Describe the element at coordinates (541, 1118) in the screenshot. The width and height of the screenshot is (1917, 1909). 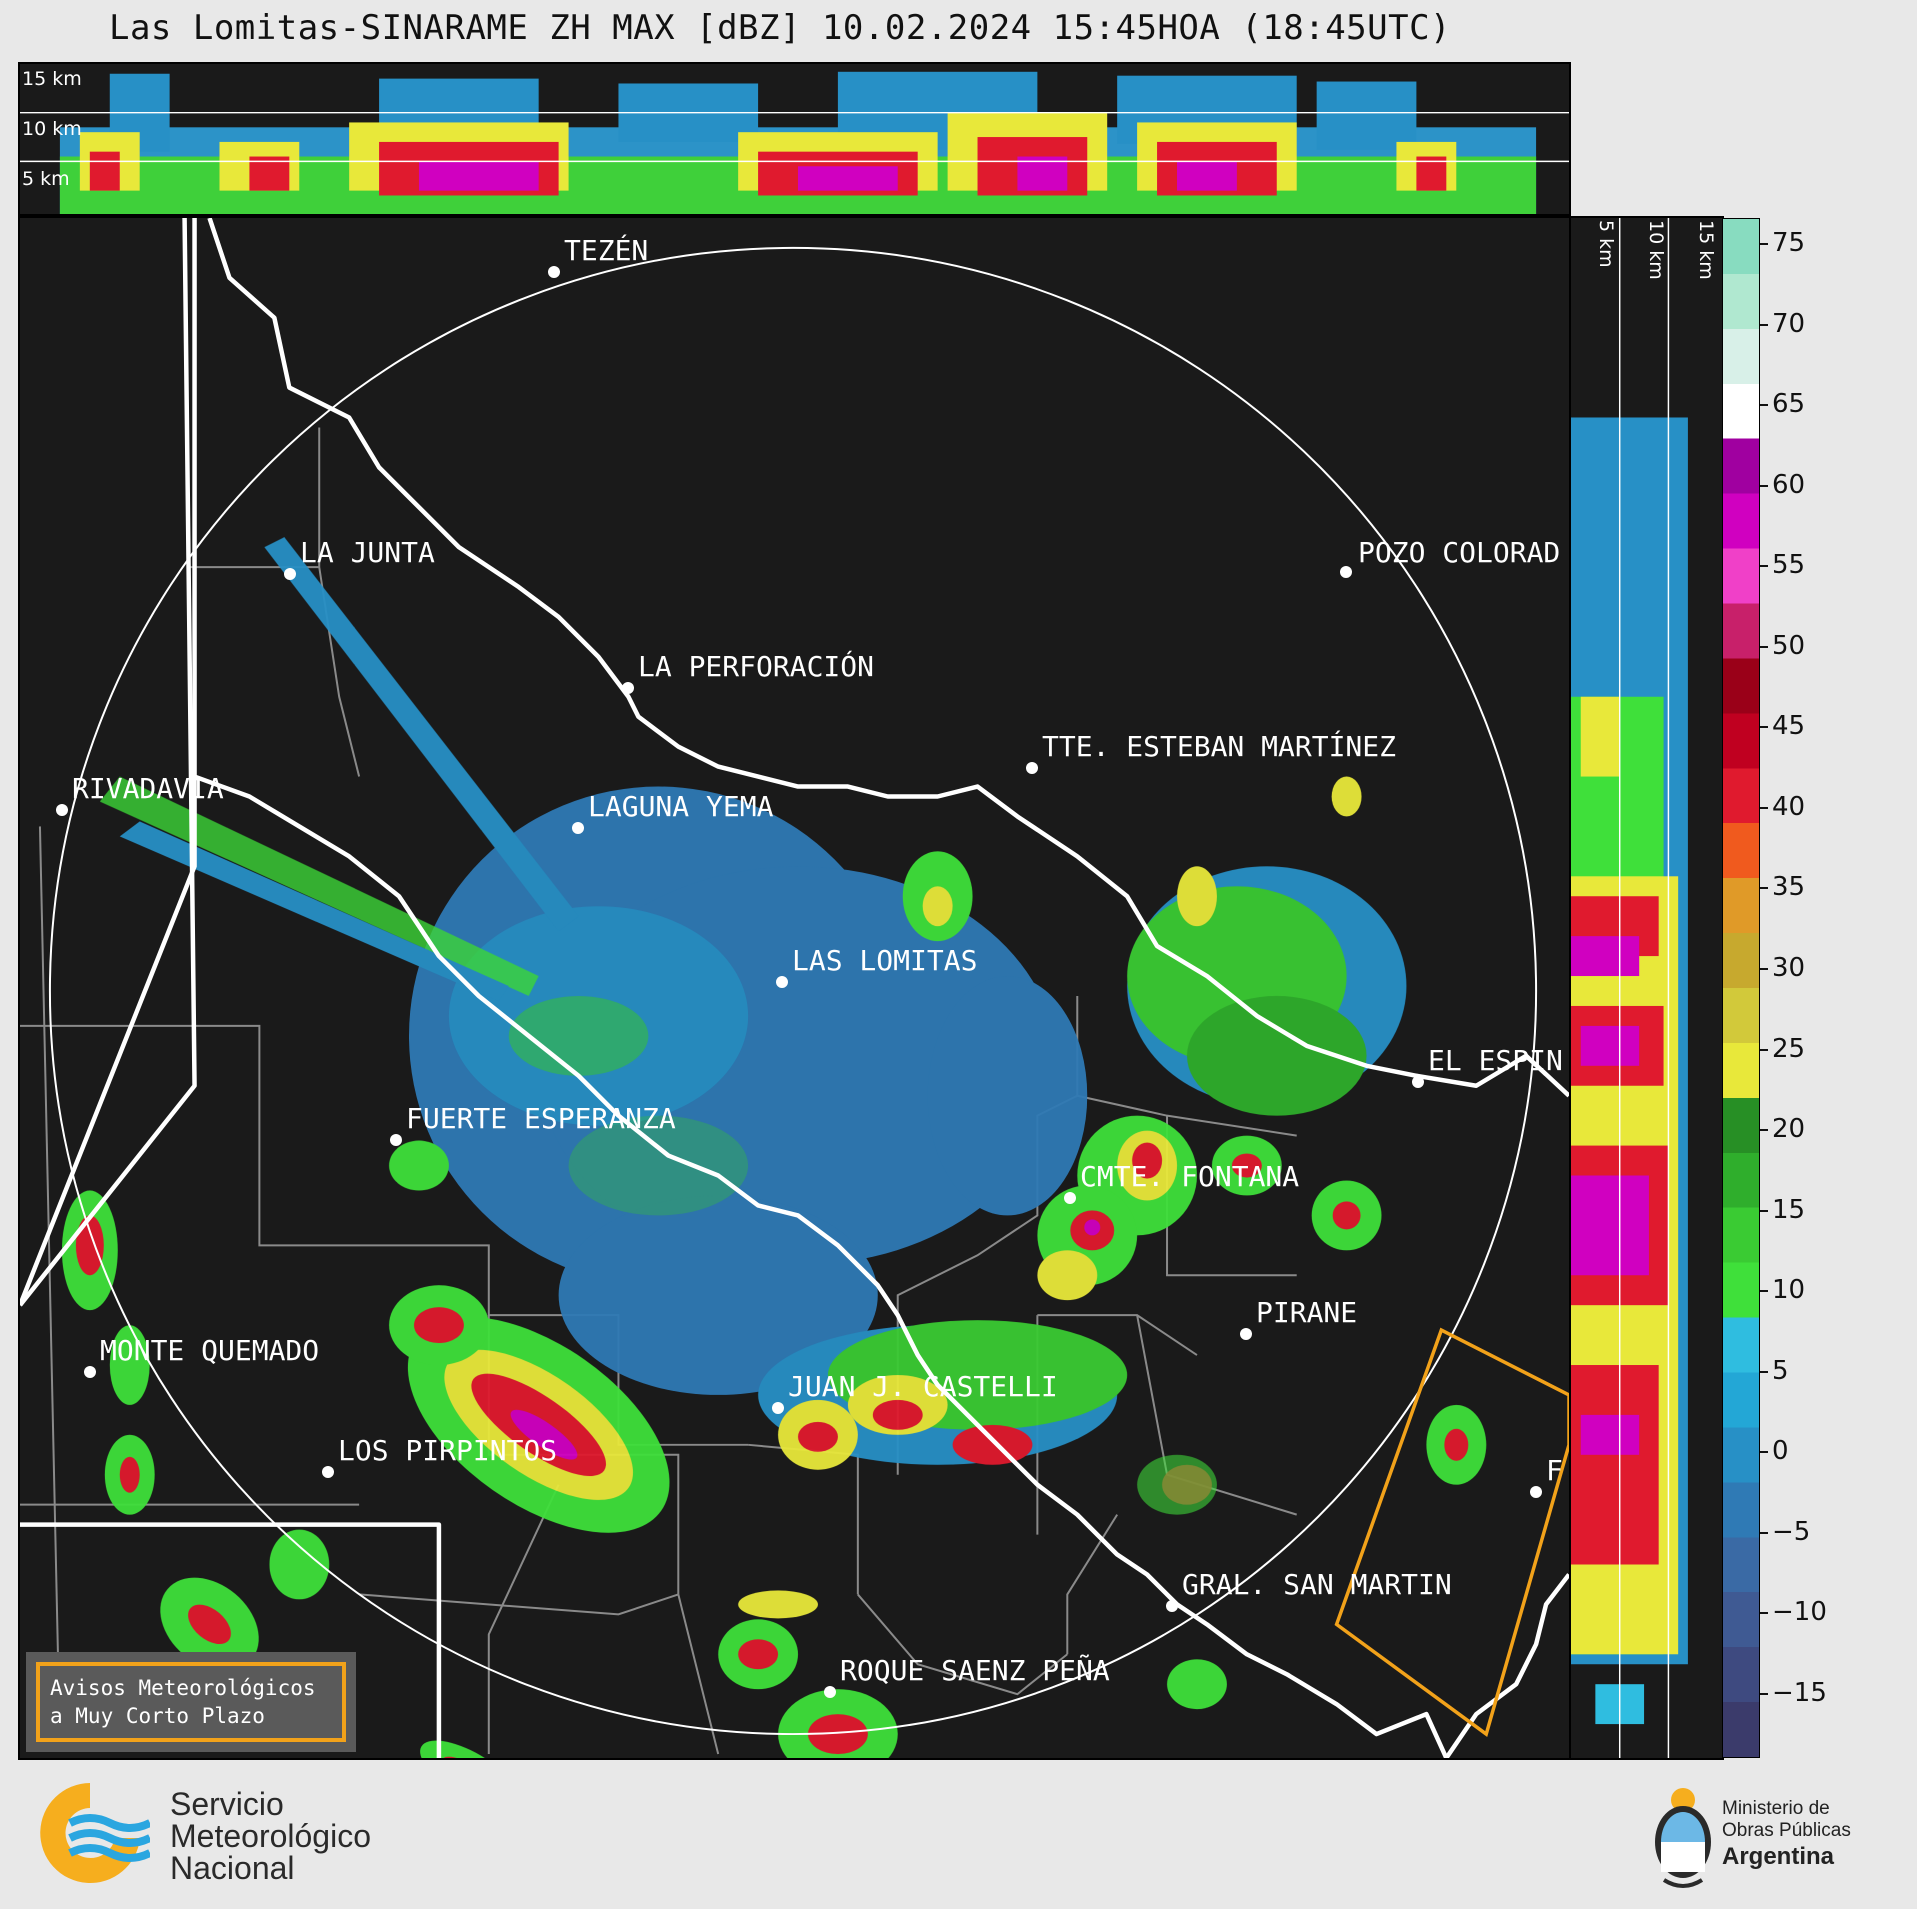
I see `city-label-fuerte-esperanza: FUERTE ESPERANZA` at that location.